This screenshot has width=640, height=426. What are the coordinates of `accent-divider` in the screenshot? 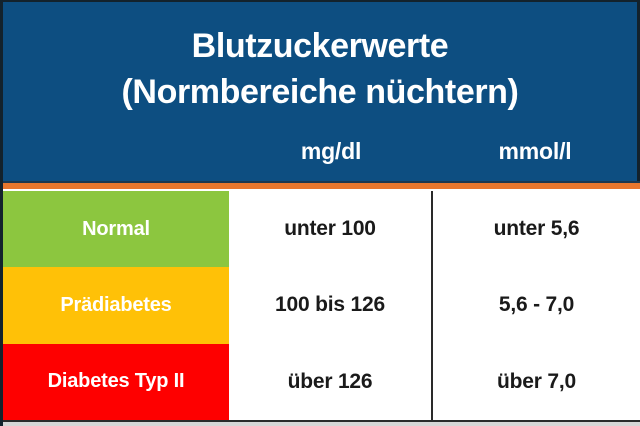 It's located at (321, 185).